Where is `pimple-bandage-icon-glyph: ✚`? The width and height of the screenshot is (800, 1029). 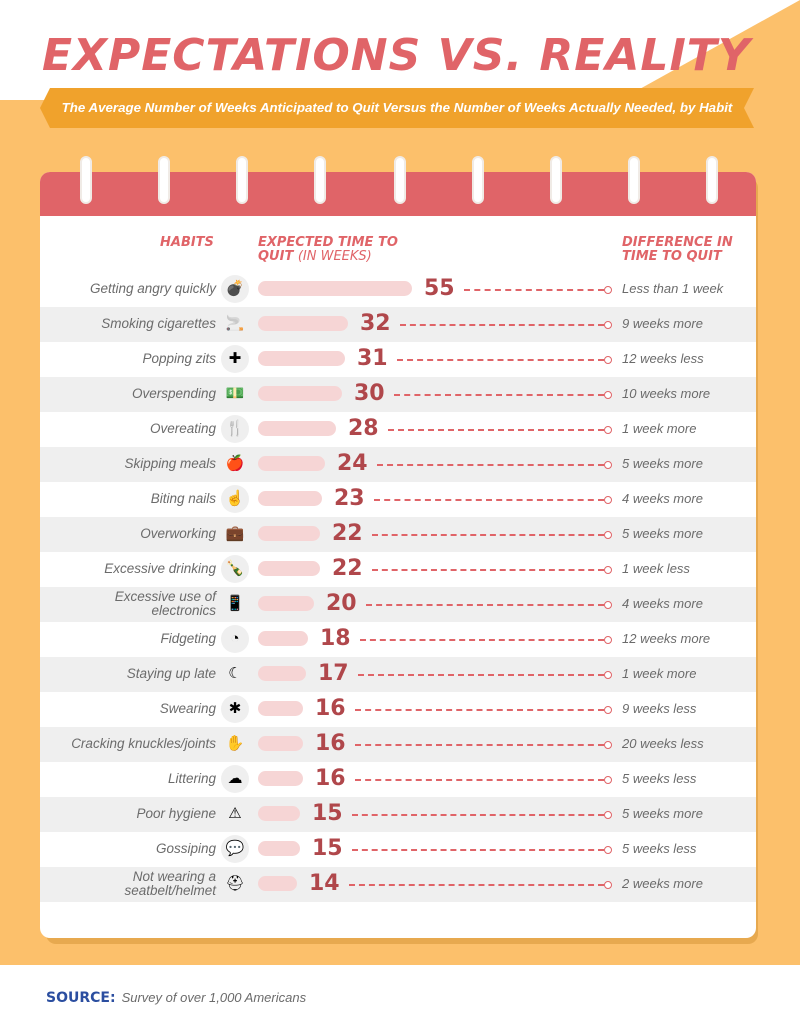
pimple-bandage-icon-glyph: ✚ is located at coordinates (235, 358).